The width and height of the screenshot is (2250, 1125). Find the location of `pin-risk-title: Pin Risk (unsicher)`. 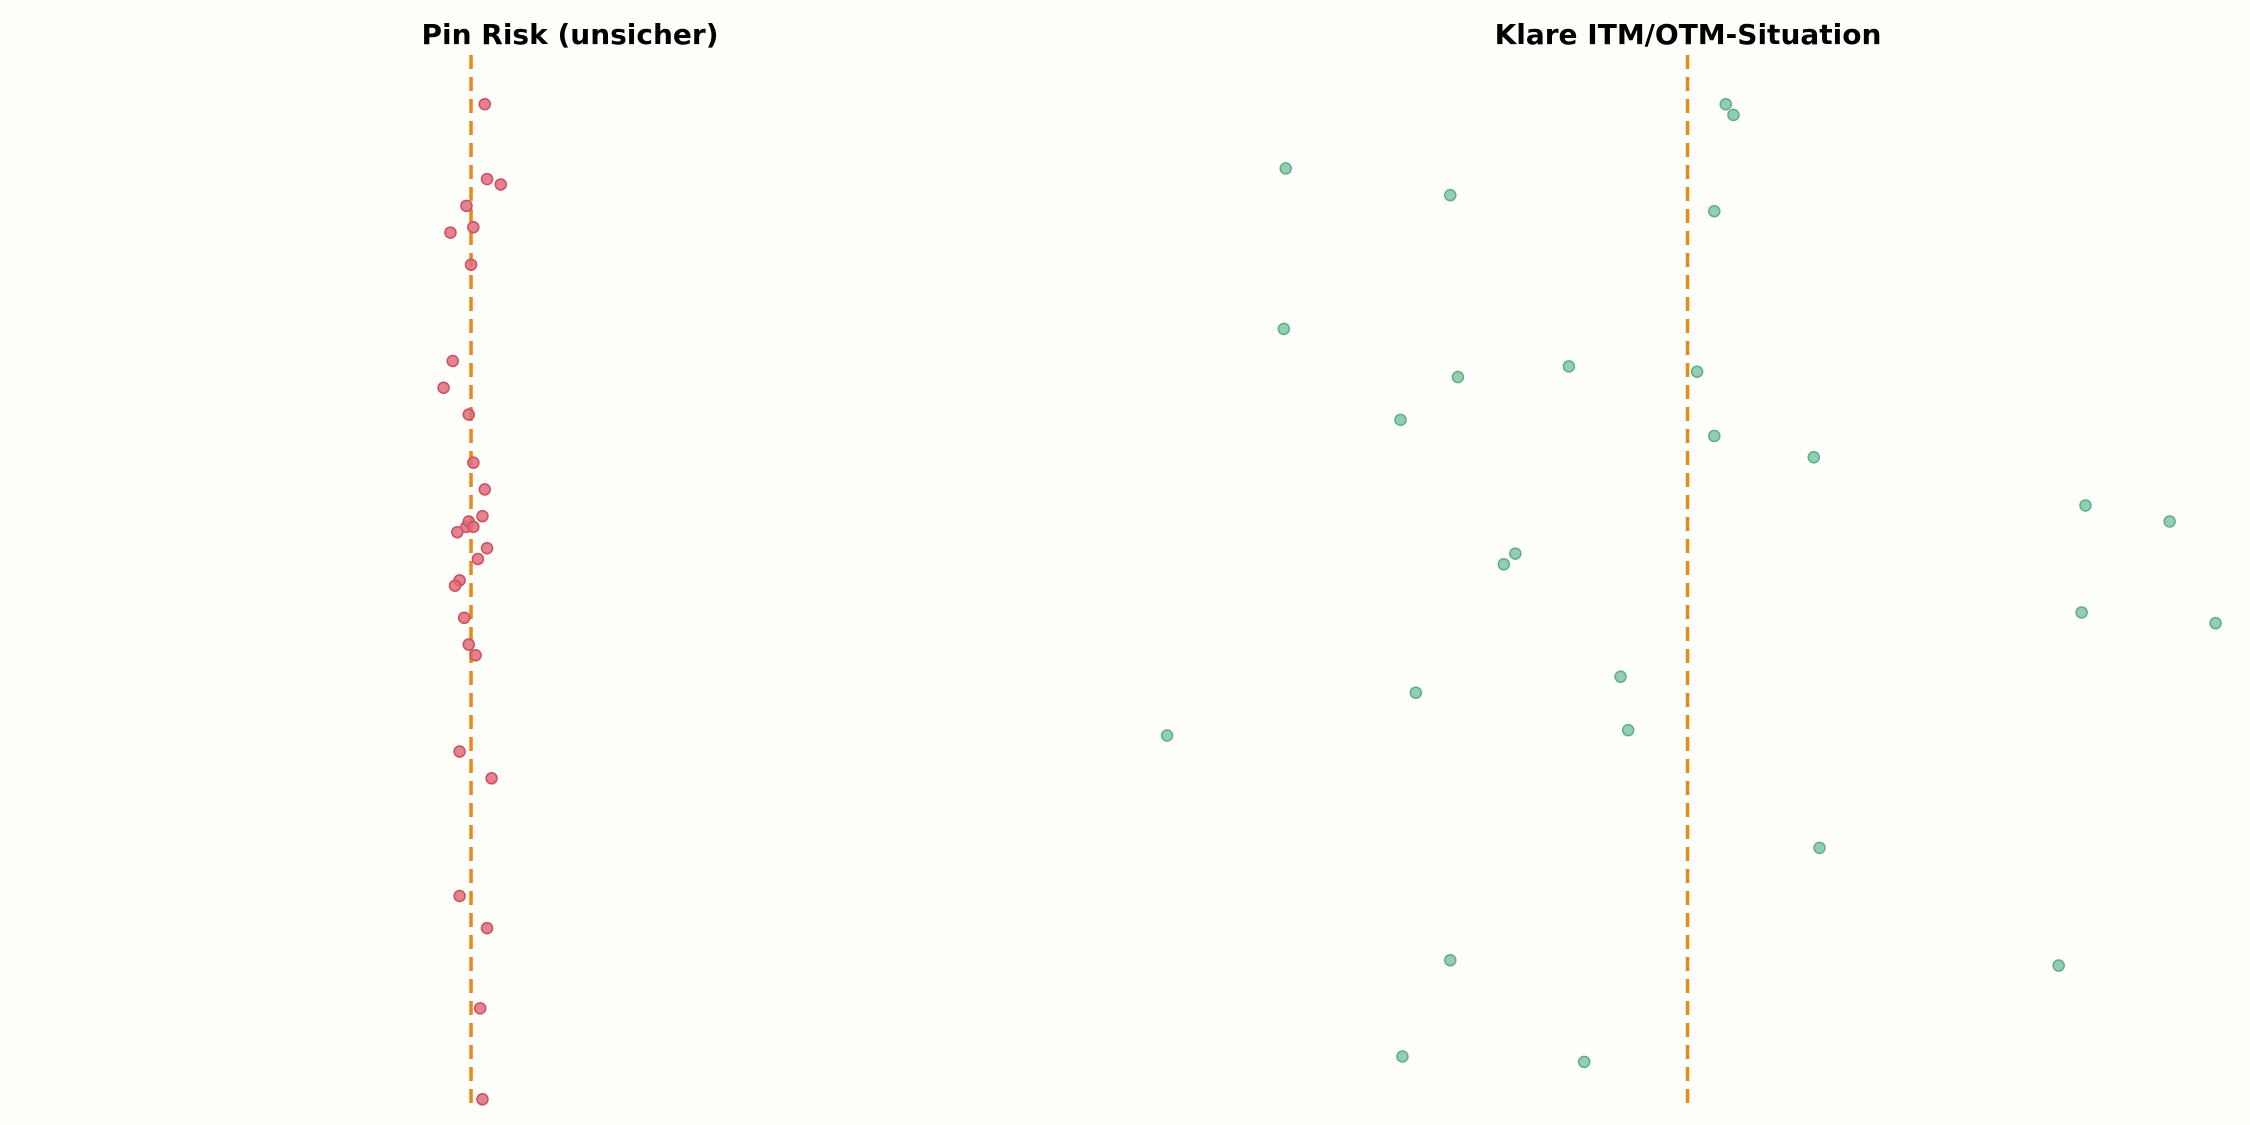

pin-risk-title: Pin Risk (unsicher) is located at coordinates (569, 34).